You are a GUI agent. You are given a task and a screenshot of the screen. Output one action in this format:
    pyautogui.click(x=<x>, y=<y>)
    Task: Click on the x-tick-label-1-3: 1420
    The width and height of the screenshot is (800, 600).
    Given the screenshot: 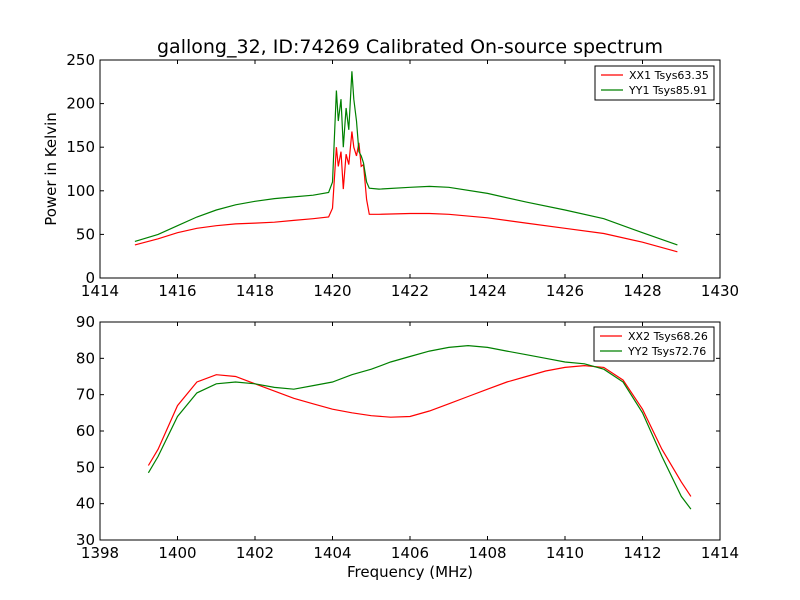 What is the action you would take?
    pyautogui.click(x=332, y=291)
    